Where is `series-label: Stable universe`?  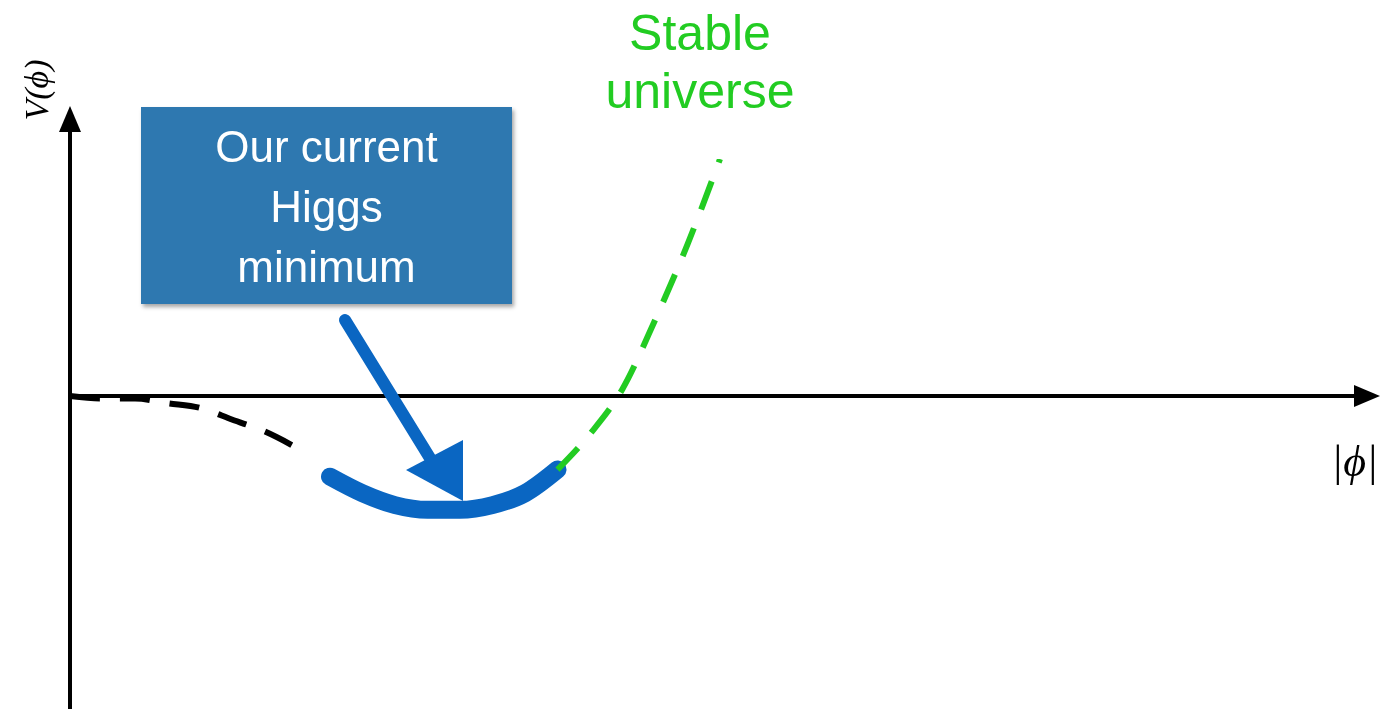 series-label: Stable universe is located at coordinates (700, 62).